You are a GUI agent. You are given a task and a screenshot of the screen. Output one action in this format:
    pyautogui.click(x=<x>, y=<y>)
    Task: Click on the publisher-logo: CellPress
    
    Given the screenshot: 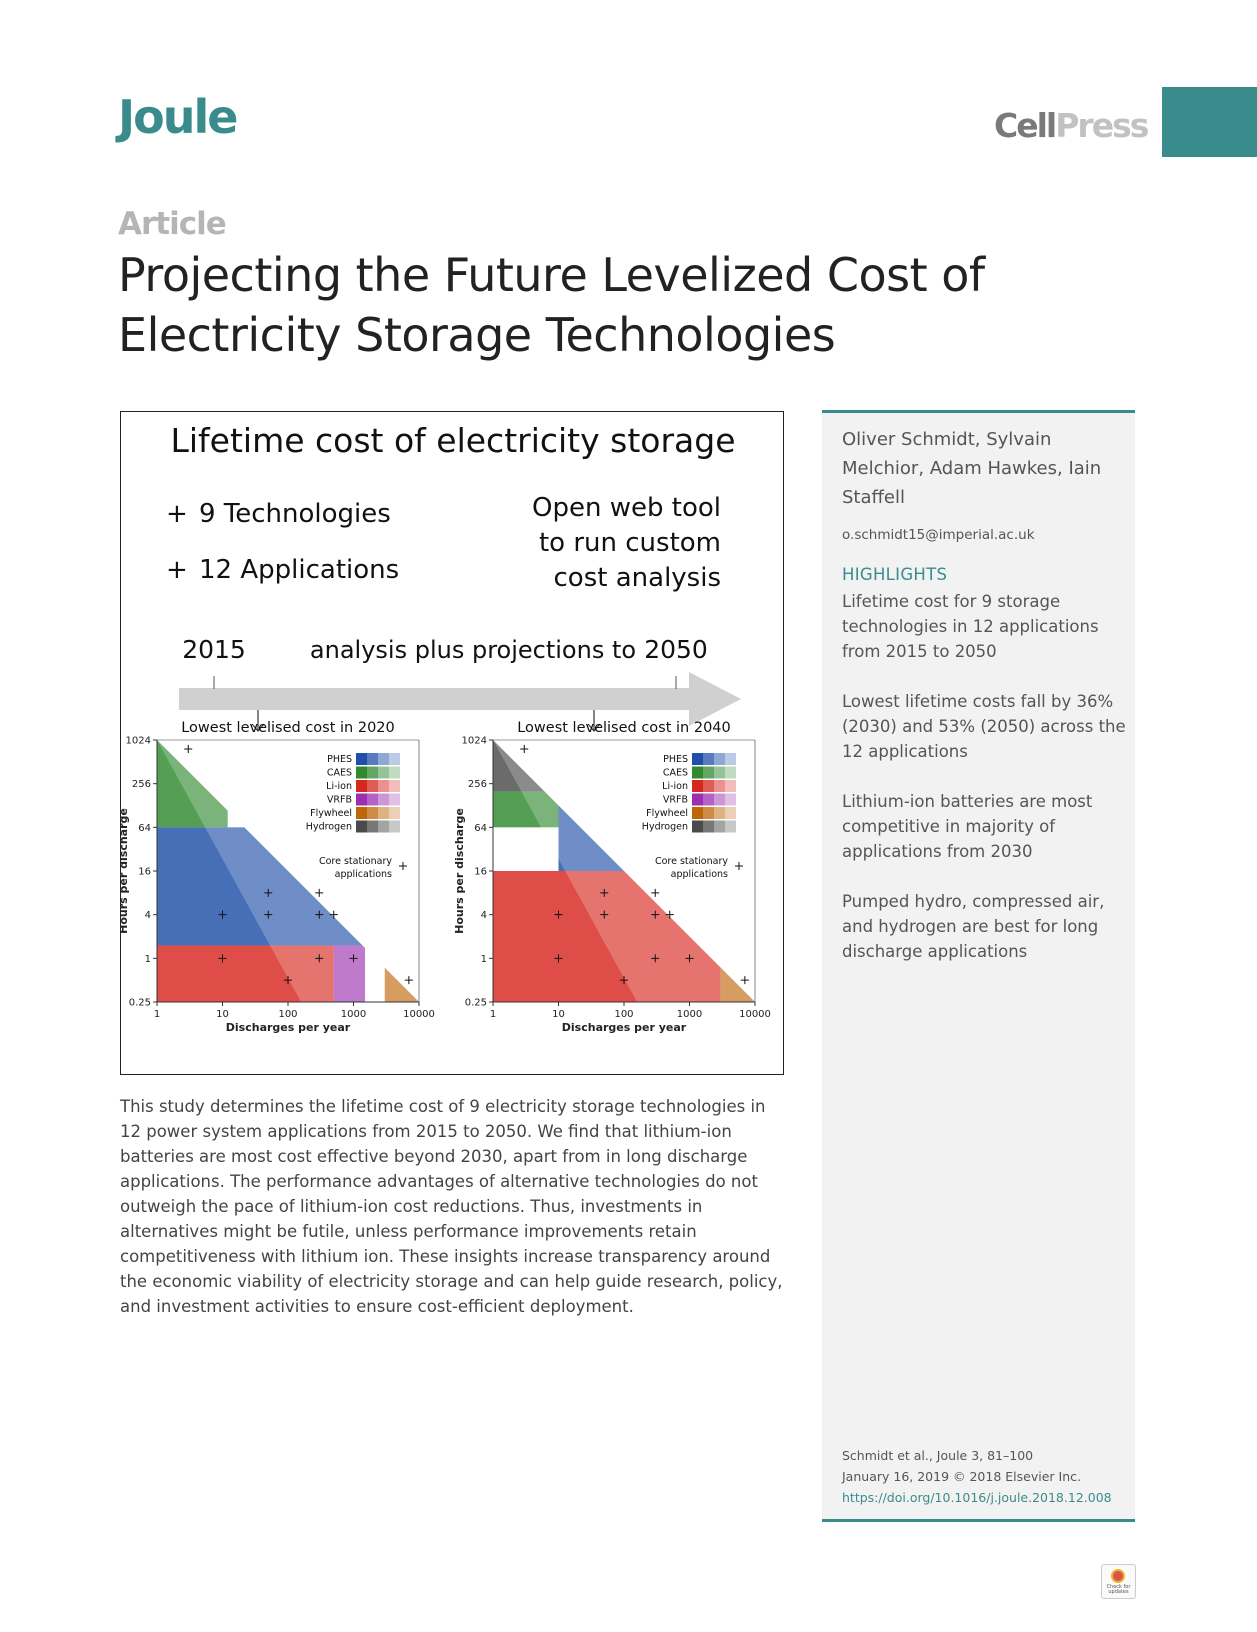 What is the action you would take?
    pyautogui.click(x=1071, y=125)
    